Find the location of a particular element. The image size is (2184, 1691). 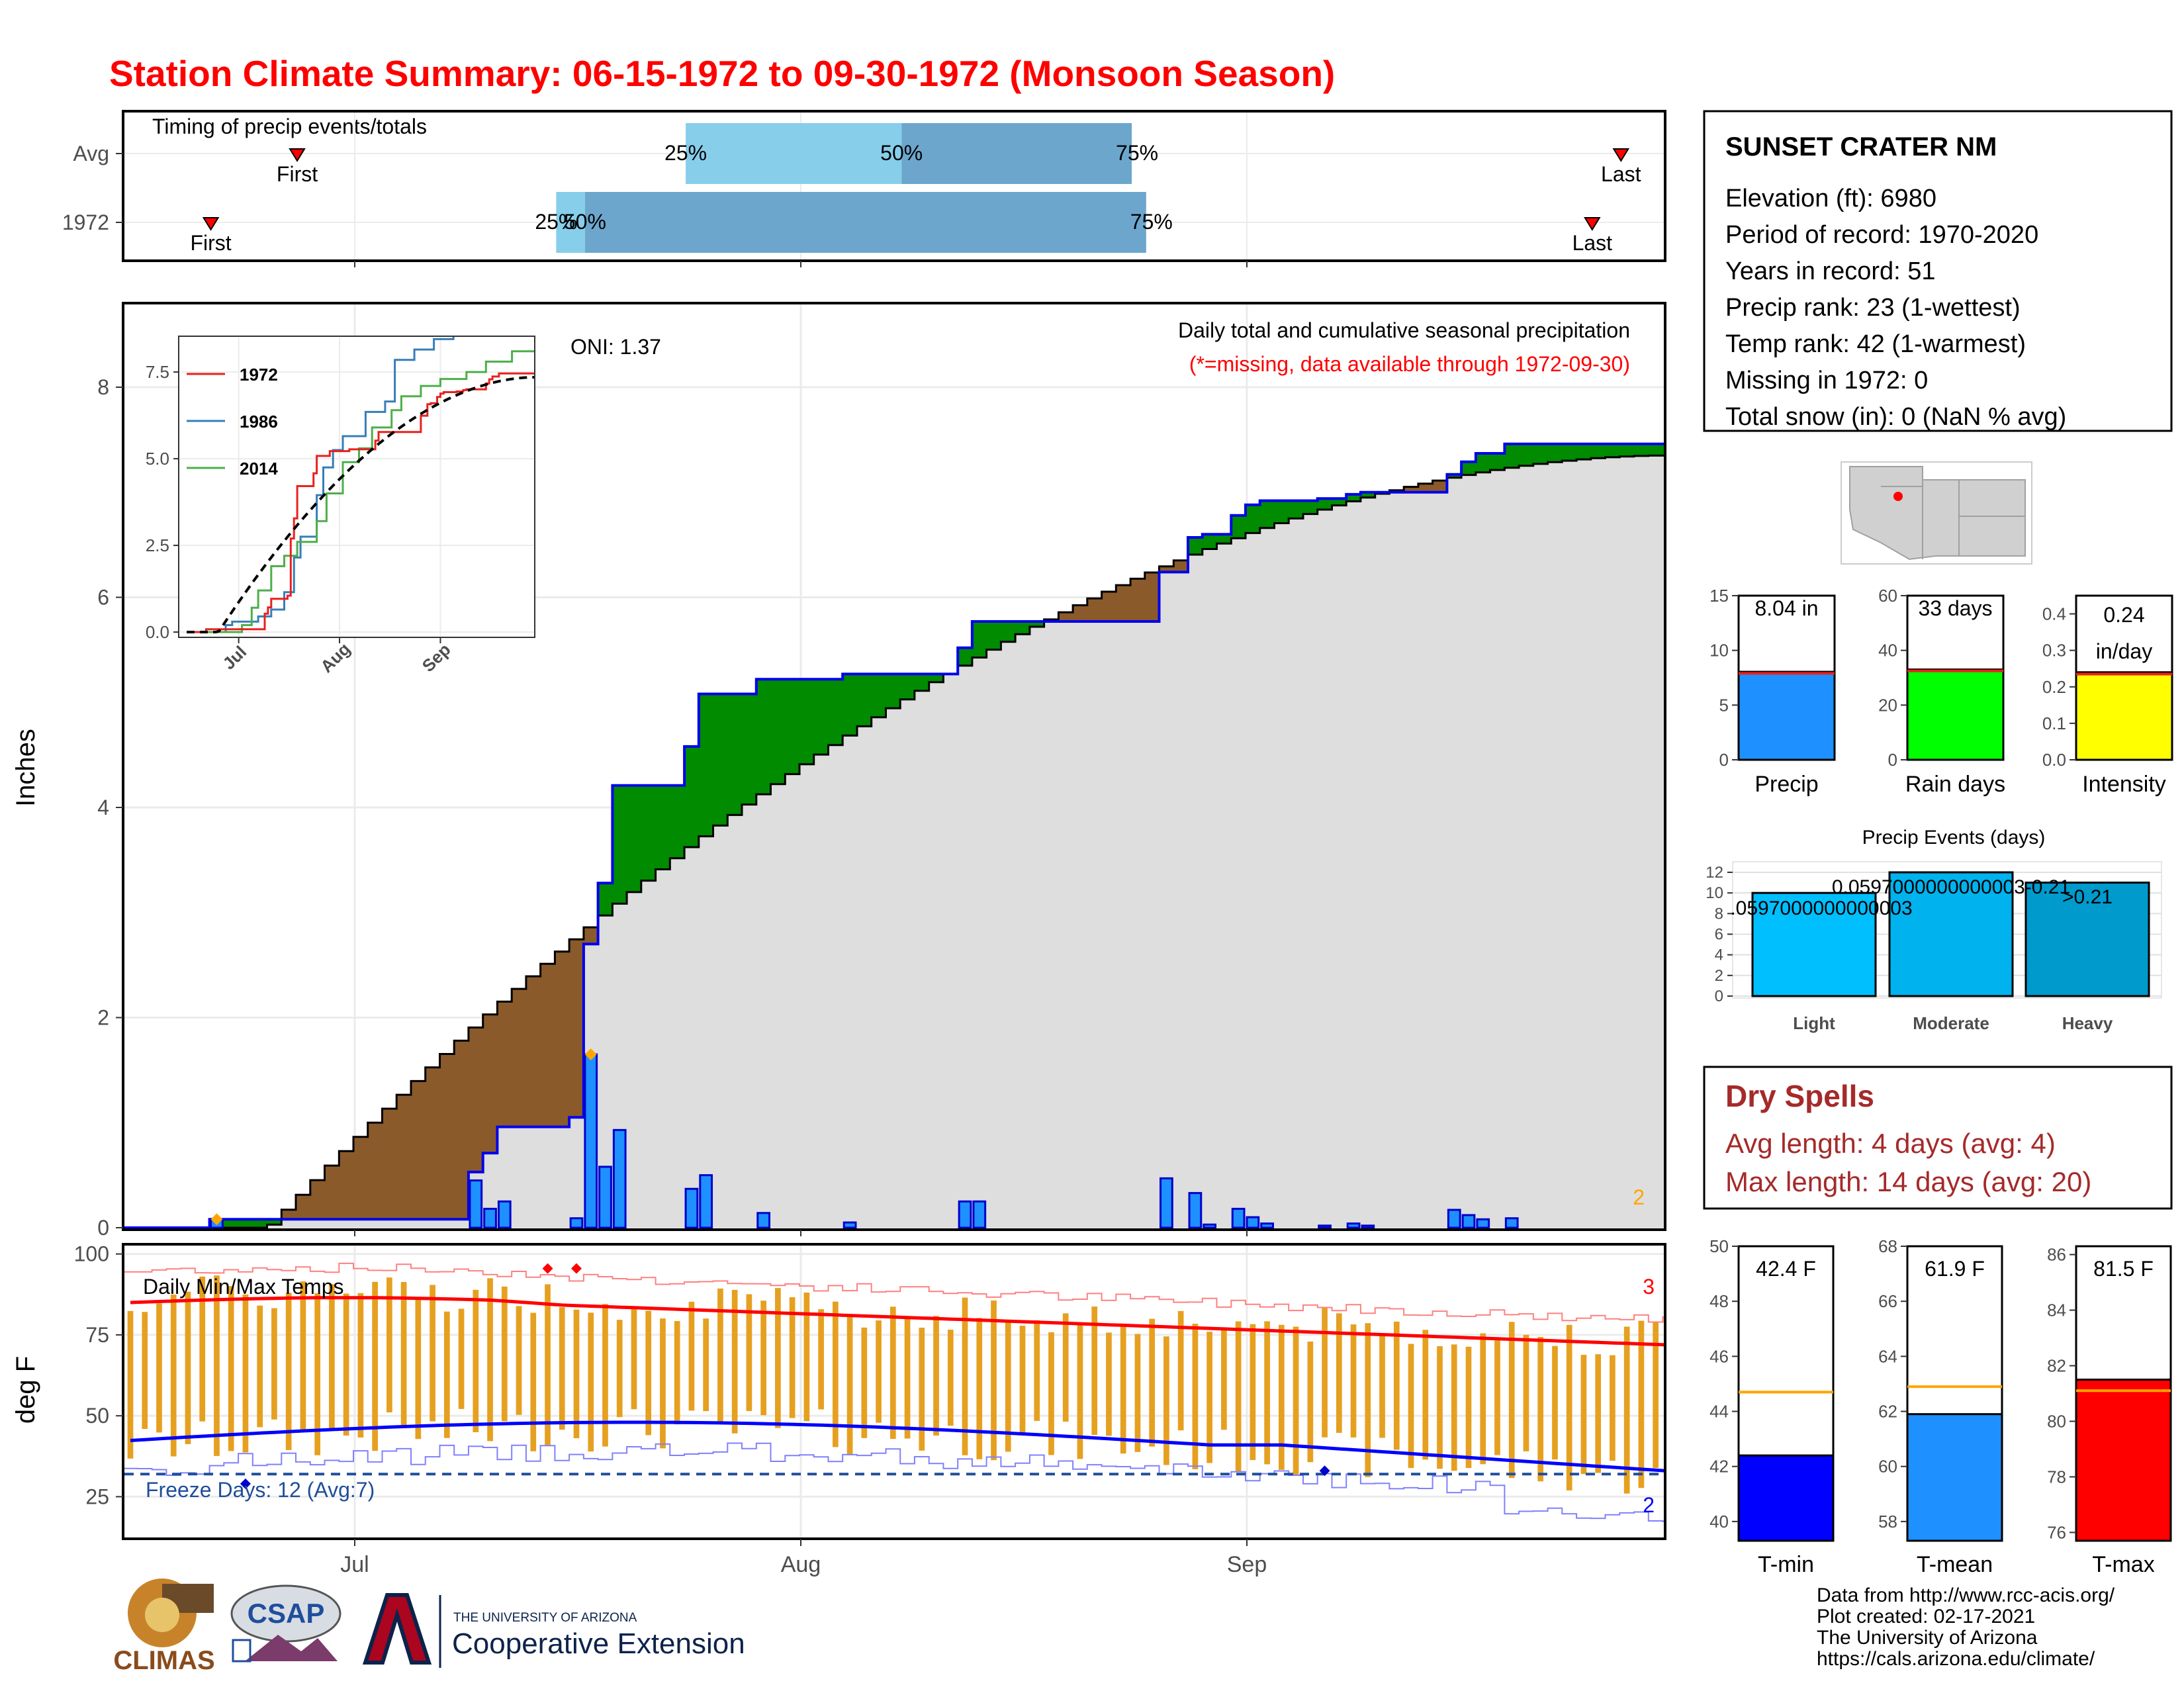

temp-summary-tick-label: 62 is located at coordinates (1888, 1412).